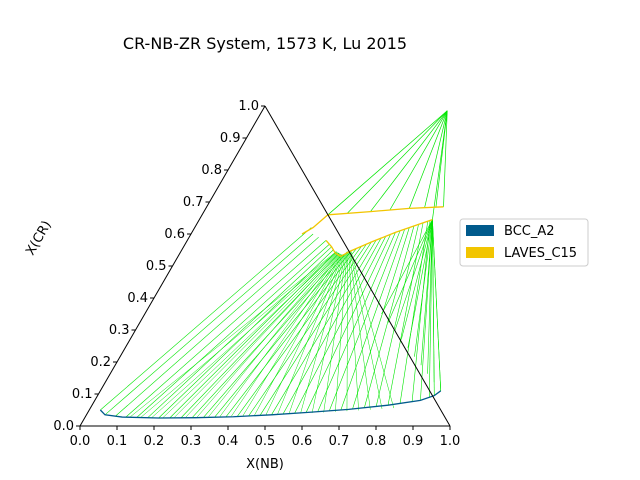 The height and width of the screenshot is (480, 640). What do you see at coordinates (480, 252) in the screenshot?
I see `legend-swatch-laves-c15` at bounding box center [480, 252].